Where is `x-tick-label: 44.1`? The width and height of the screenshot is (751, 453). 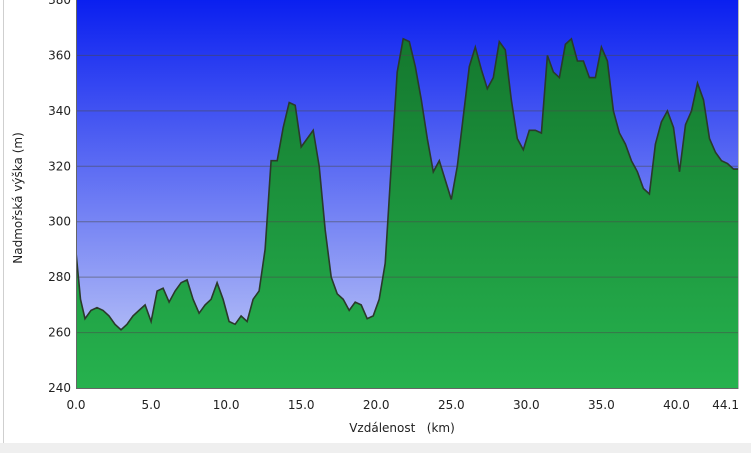 x-tick-label: 44.1 is located at coordinates (725, 405).